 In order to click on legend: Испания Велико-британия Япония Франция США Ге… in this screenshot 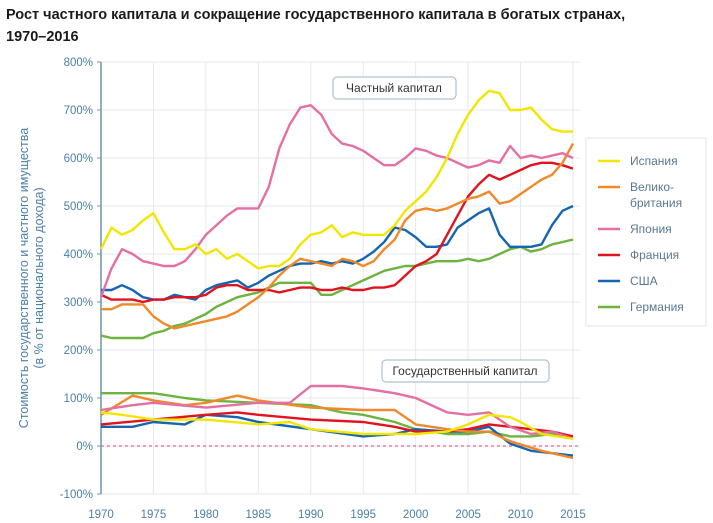, I will do `click(646, 232)`.